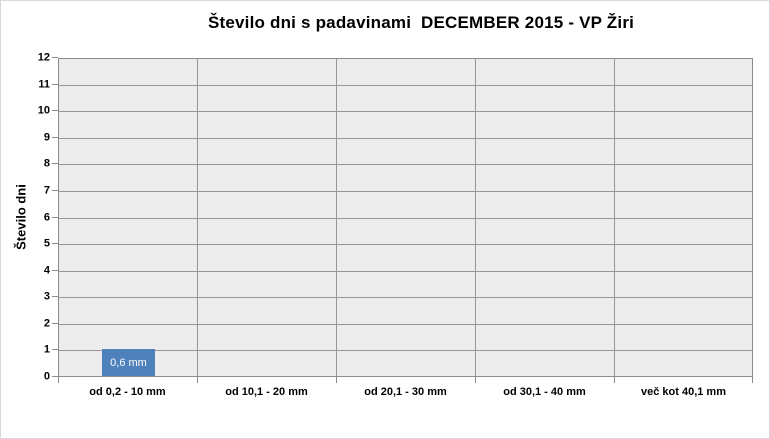  I want to click on y-tick-label: 4, so click(46, 270).